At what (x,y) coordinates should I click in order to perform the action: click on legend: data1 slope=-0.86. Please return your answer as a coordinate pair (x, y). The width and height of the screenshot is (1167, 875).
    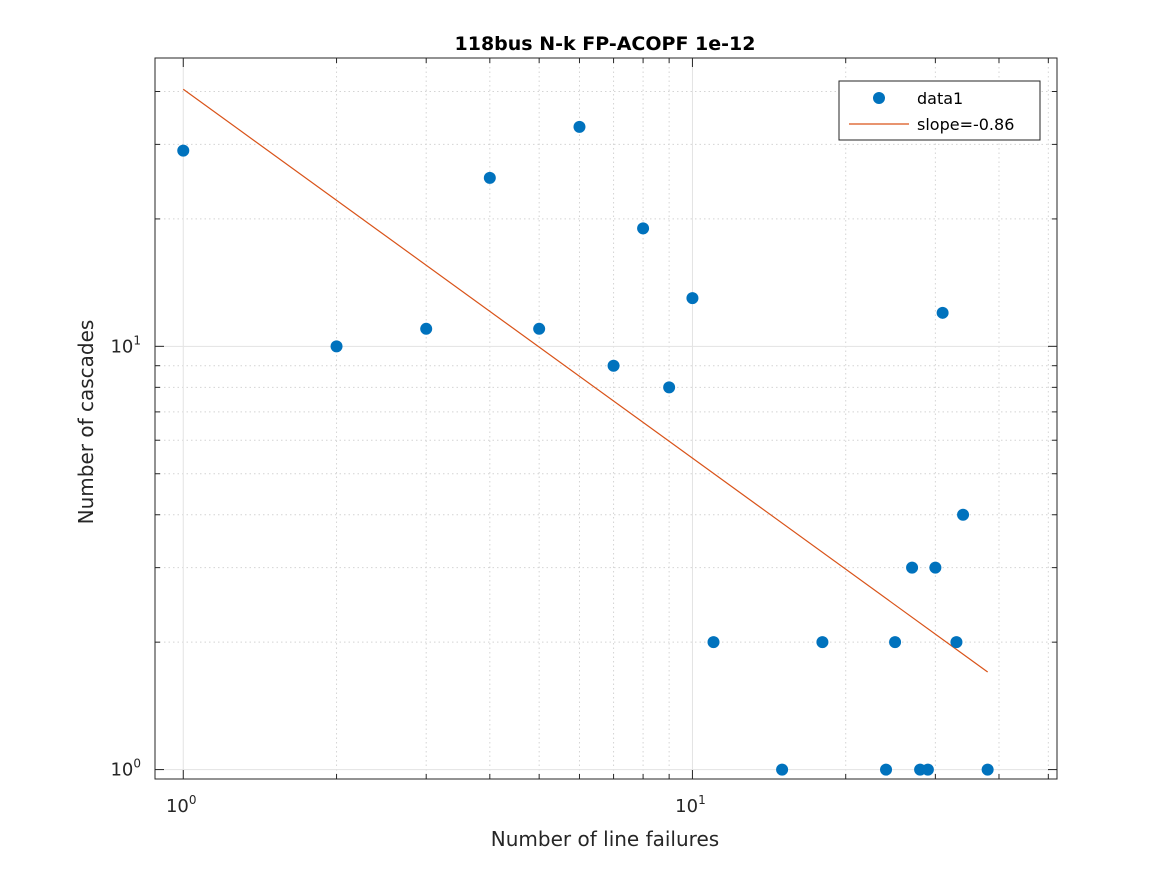
    Looking at the image, I should click on (939, 110).